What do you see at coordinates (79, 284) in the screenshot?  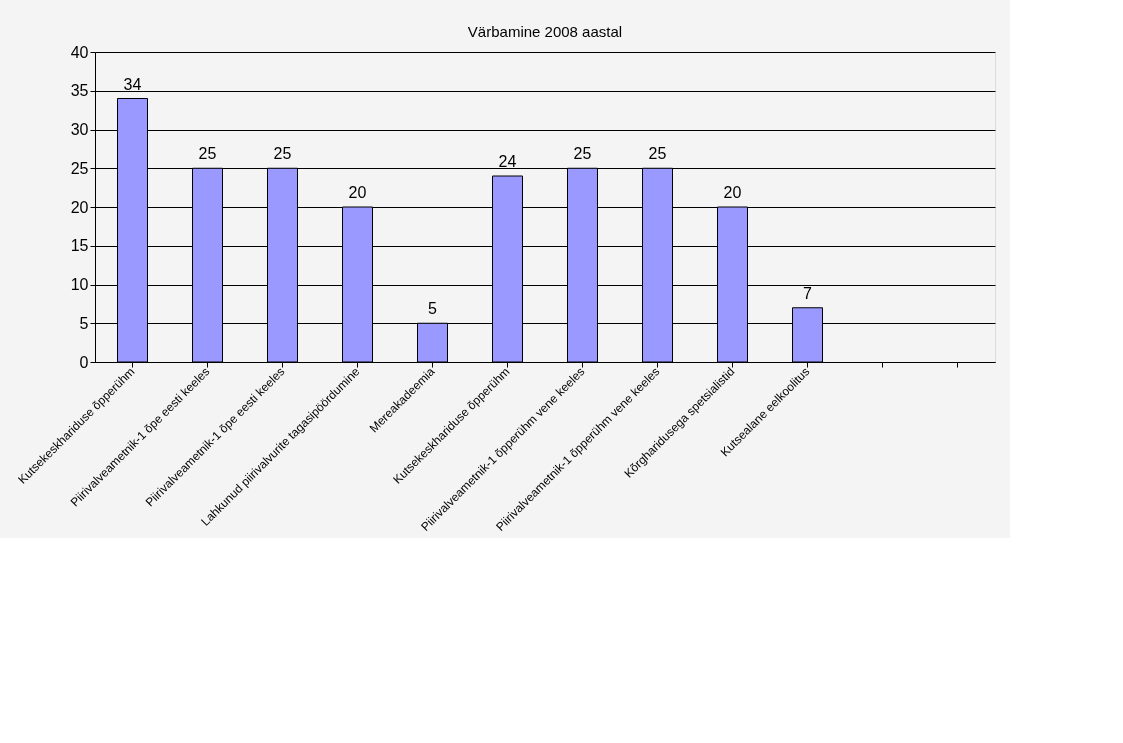 I see `y-tick-label: 10` at bounding box center [79, 284].